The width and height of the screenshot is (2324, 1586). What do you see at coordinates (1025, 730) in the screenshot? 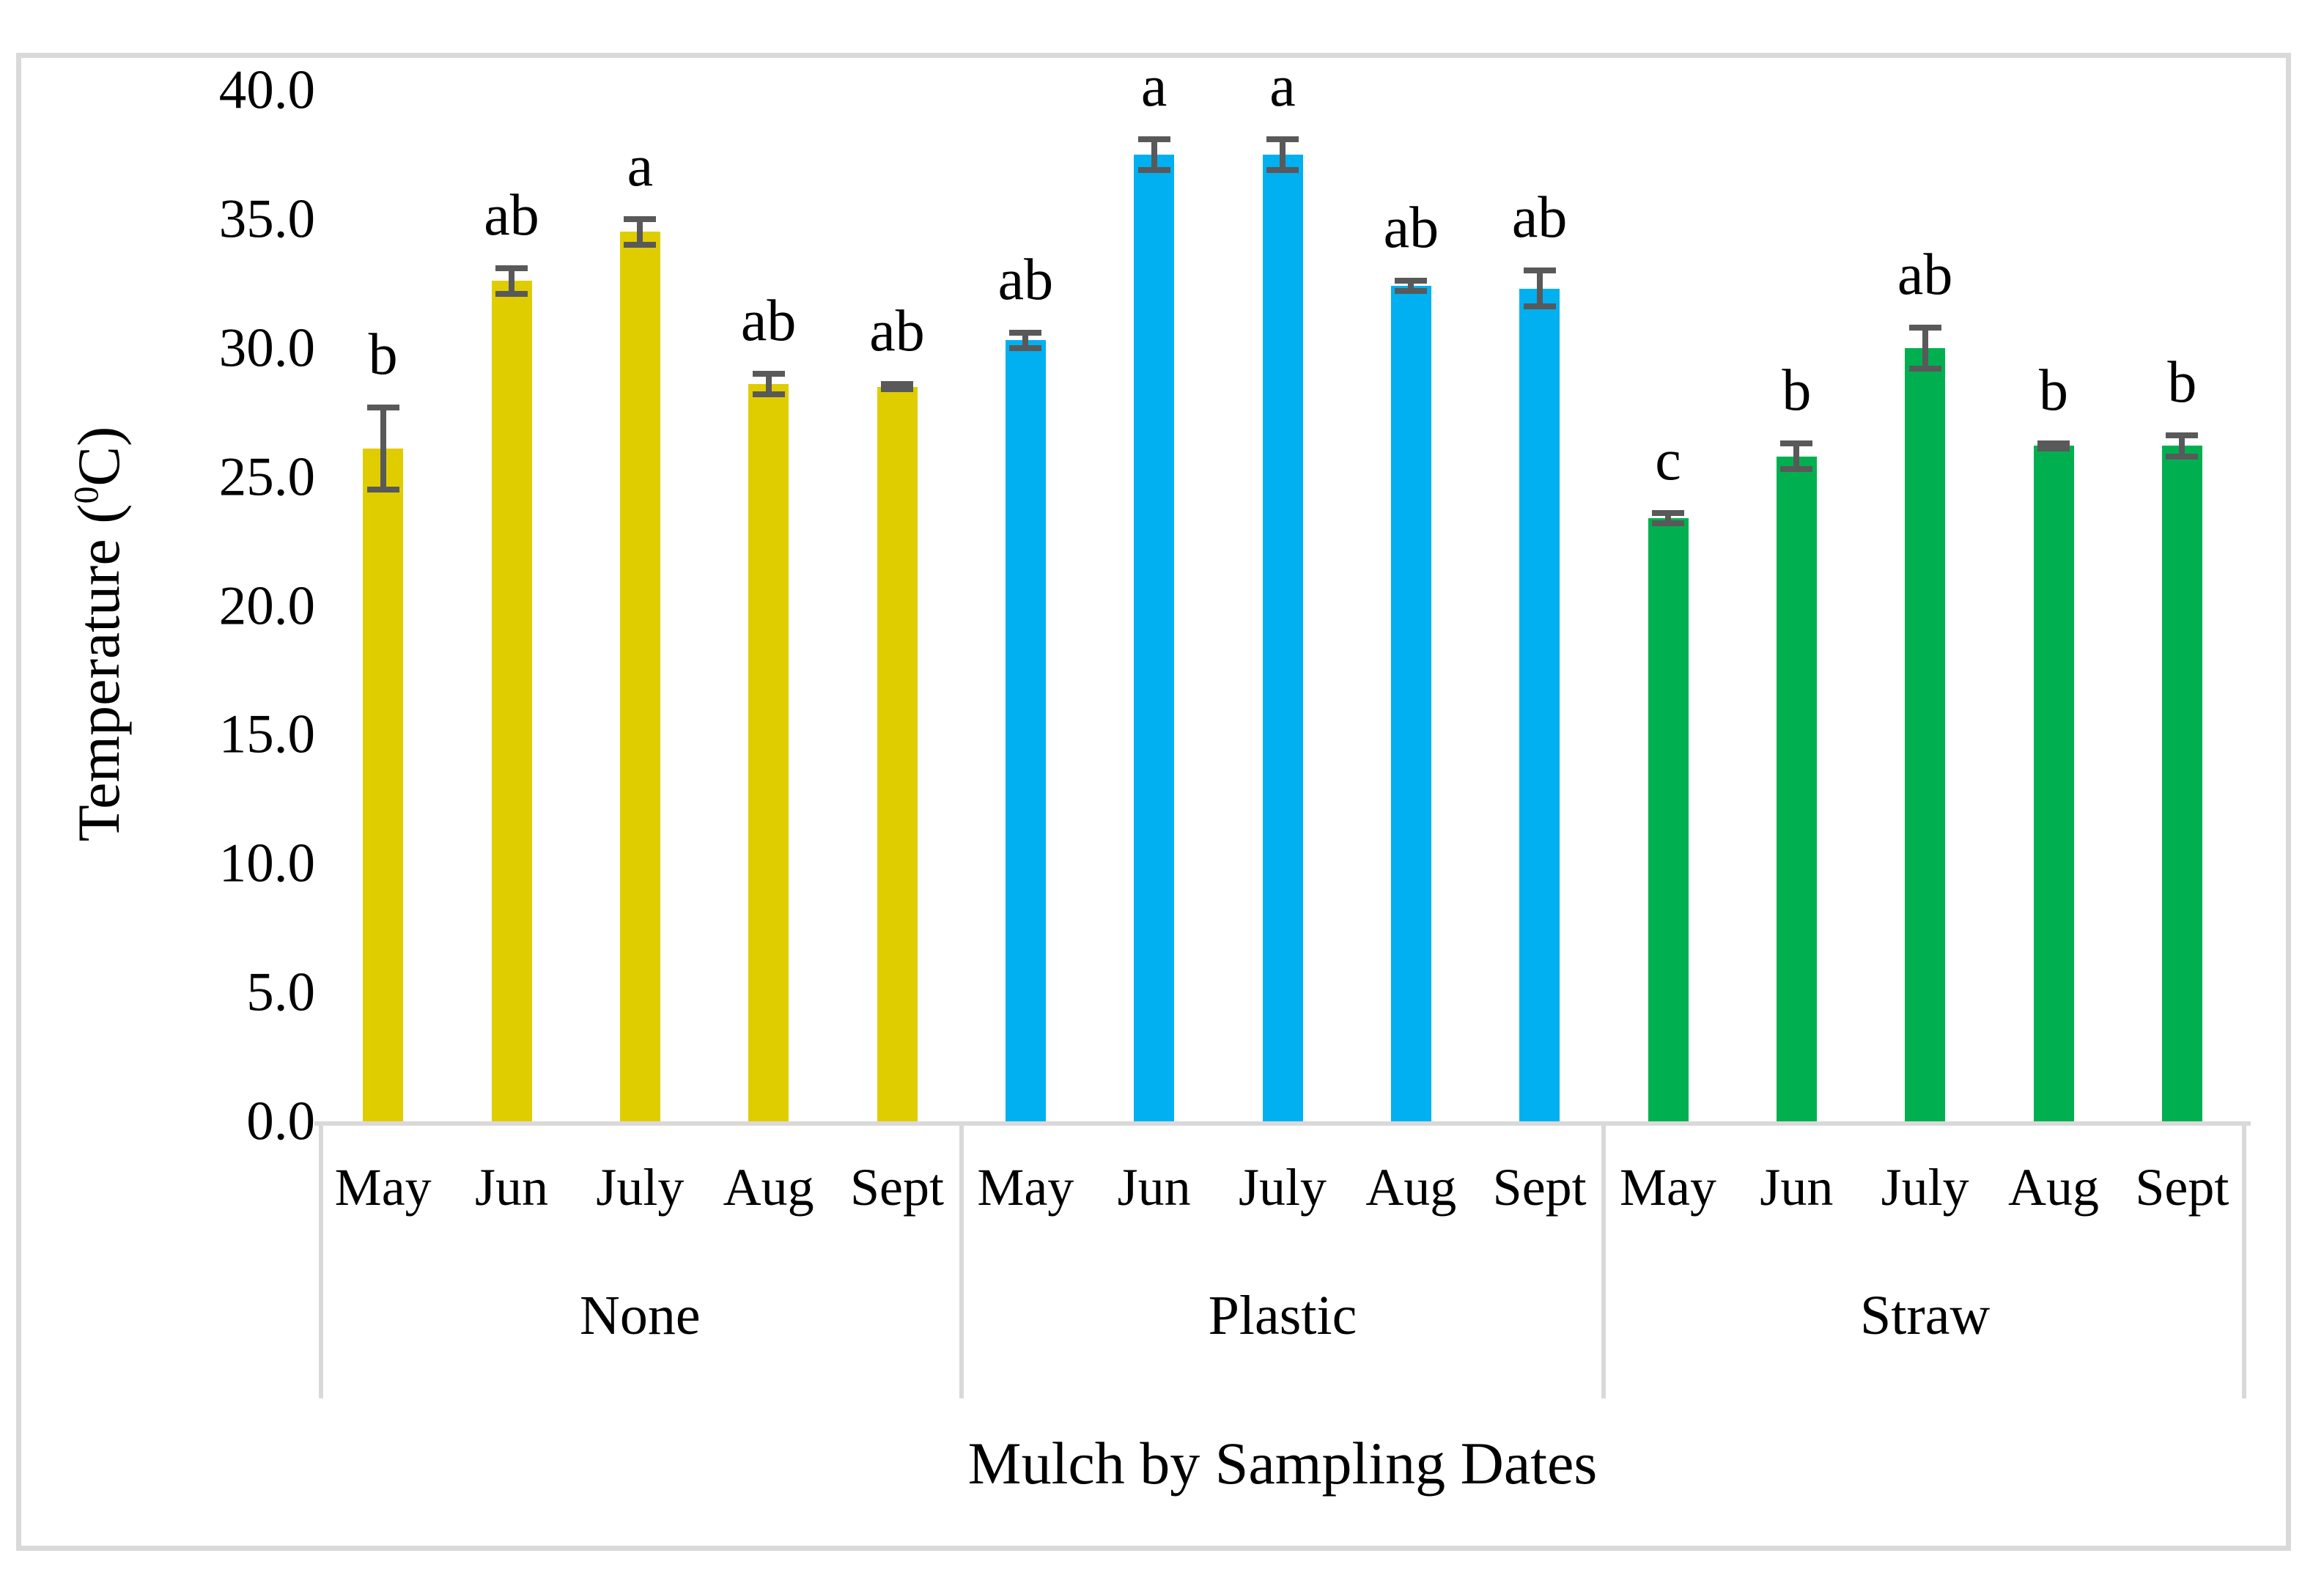
I see `bar-plastic-may` at bounding box center [1025, 730].